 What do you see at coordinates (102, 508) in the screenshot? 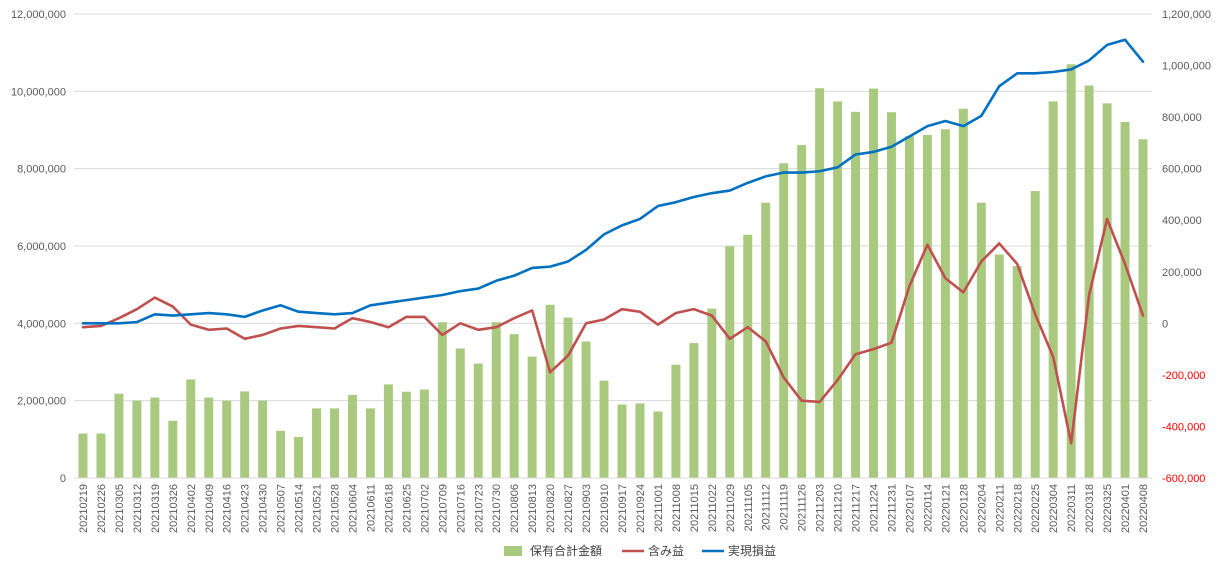
I see `x-tick-label: 20210226` at bounding box center [102, 508].